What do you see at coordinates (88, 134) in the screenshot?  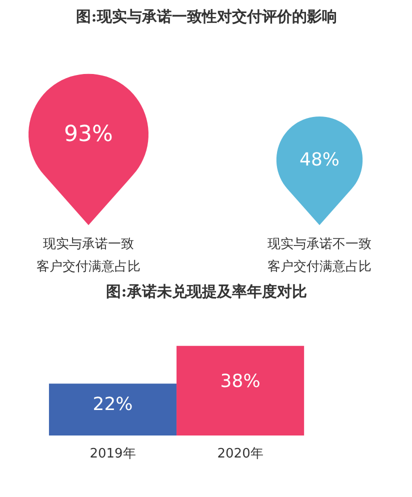 I see `data-label: 93%` at bounding box center [88, 134].